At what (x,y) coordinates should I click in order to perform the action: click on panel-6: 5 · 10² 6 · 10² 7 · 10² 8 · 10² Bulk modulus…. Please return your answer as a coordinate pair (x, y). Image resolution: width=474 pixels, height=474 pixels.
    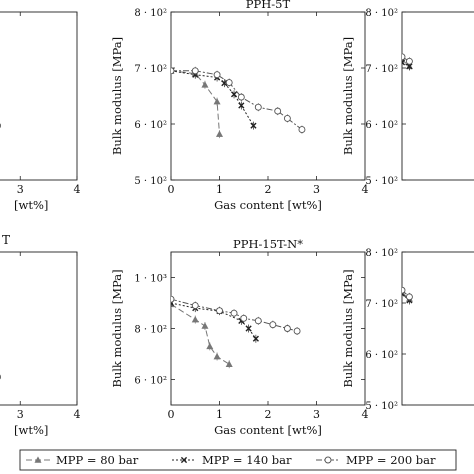
    Looking at the image, I should click on (407, 330).